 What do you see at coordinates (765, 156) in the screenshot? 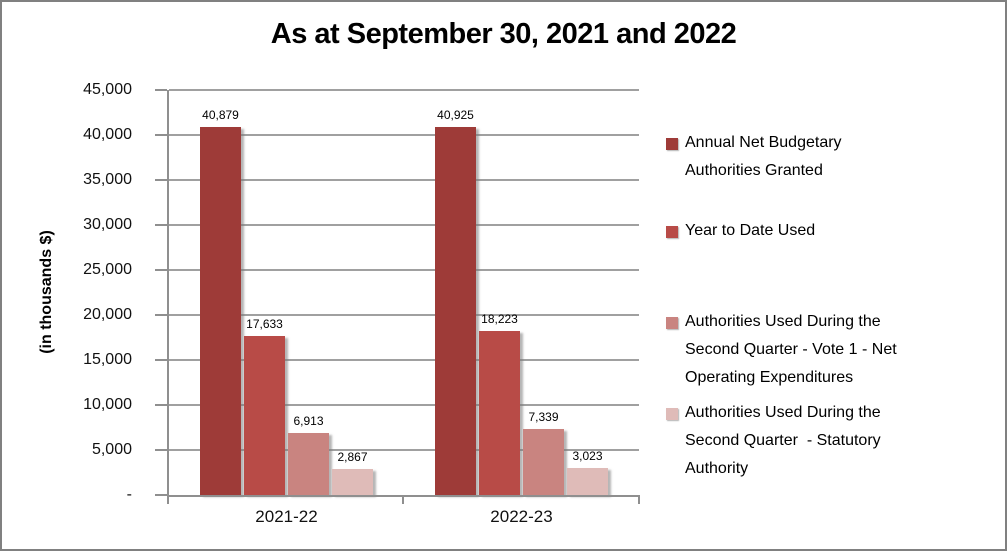
I see `legend-label: Annual Net Budgetary Authorities Granted` at bounding box center [765, 156].